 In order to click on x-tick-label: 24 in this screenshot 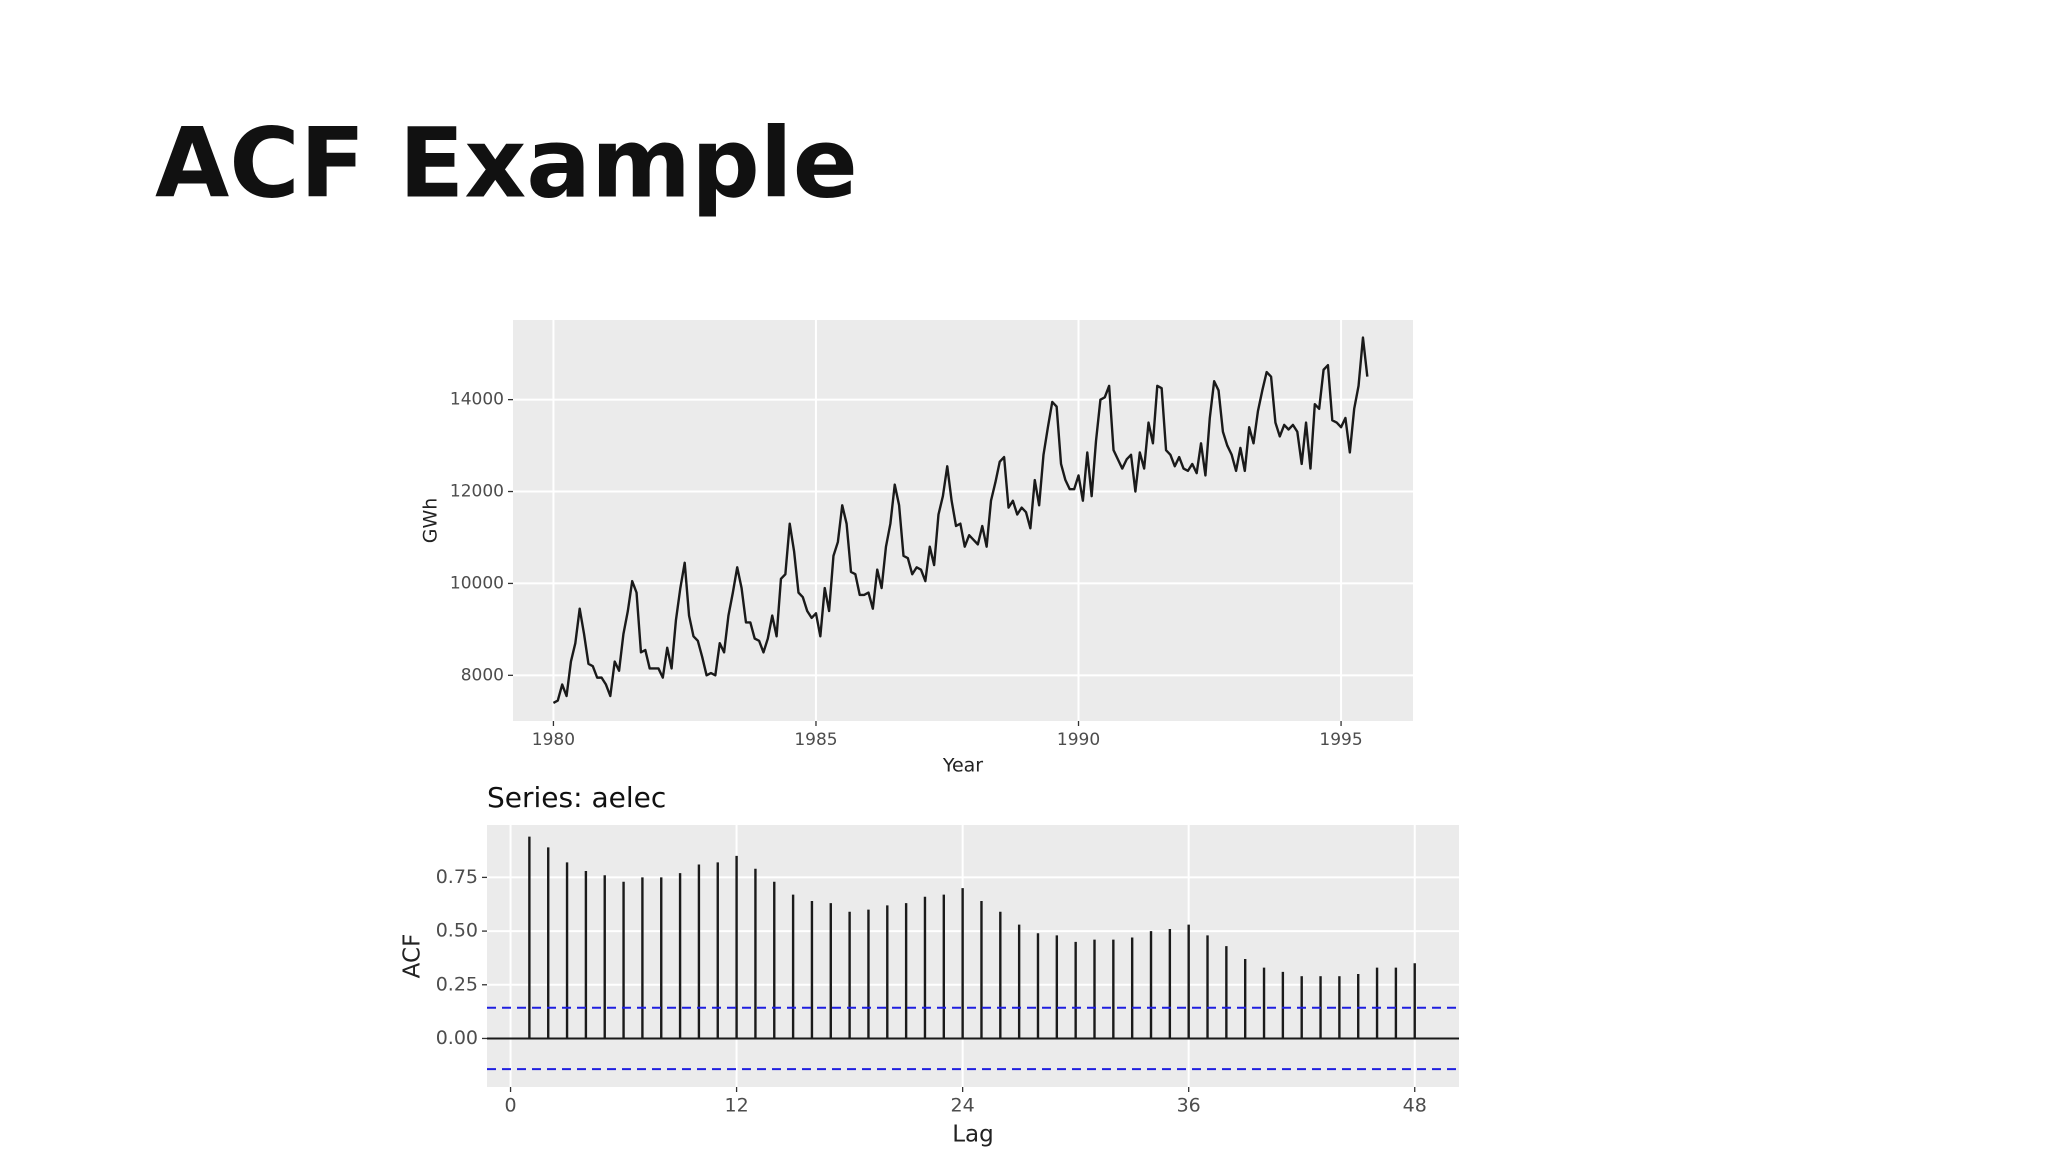, I will do `click(963, 1106)`.